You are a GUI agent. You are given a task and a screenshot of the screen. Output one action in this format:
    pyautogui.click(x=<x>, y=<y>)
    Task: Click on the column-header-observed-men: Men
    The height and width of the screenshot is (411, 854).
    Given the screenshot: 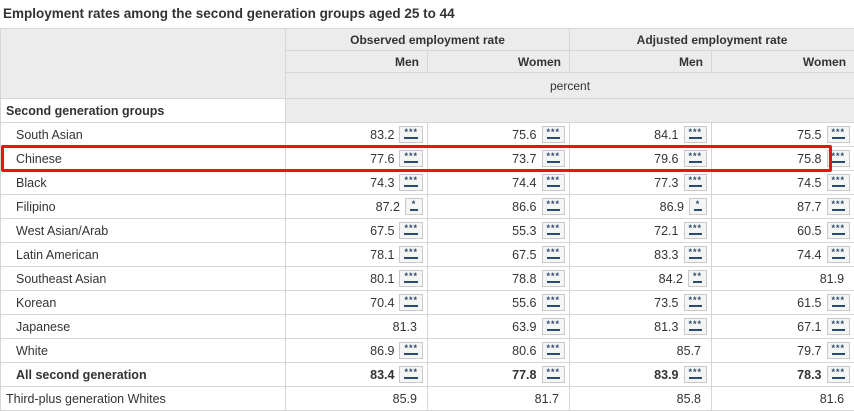 What is the action you would take?
    pyautogui.click(x=357, y=62)
    